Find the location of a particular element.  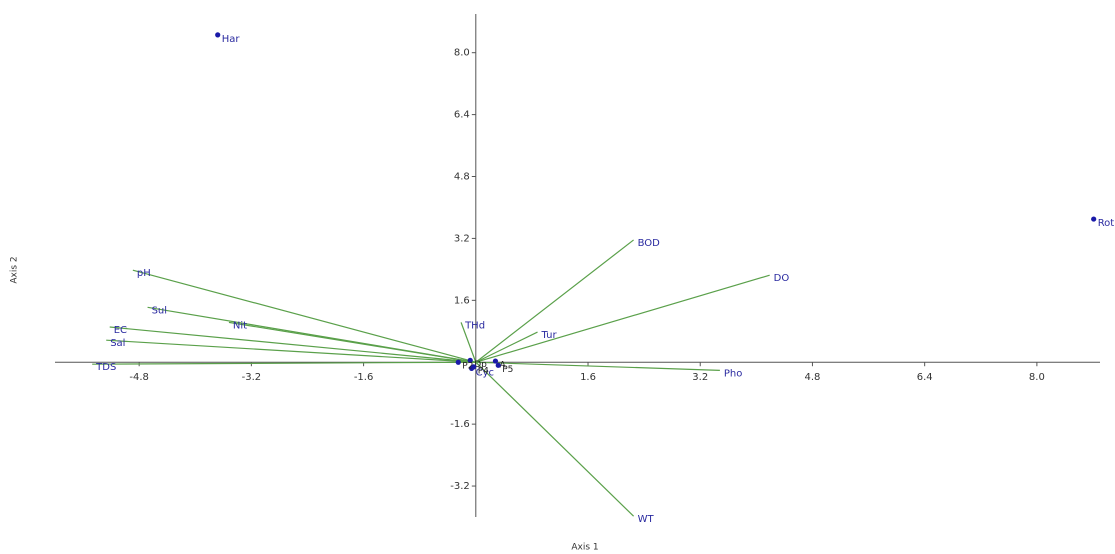

vector-label: DO is located at coordinates (782, 278).